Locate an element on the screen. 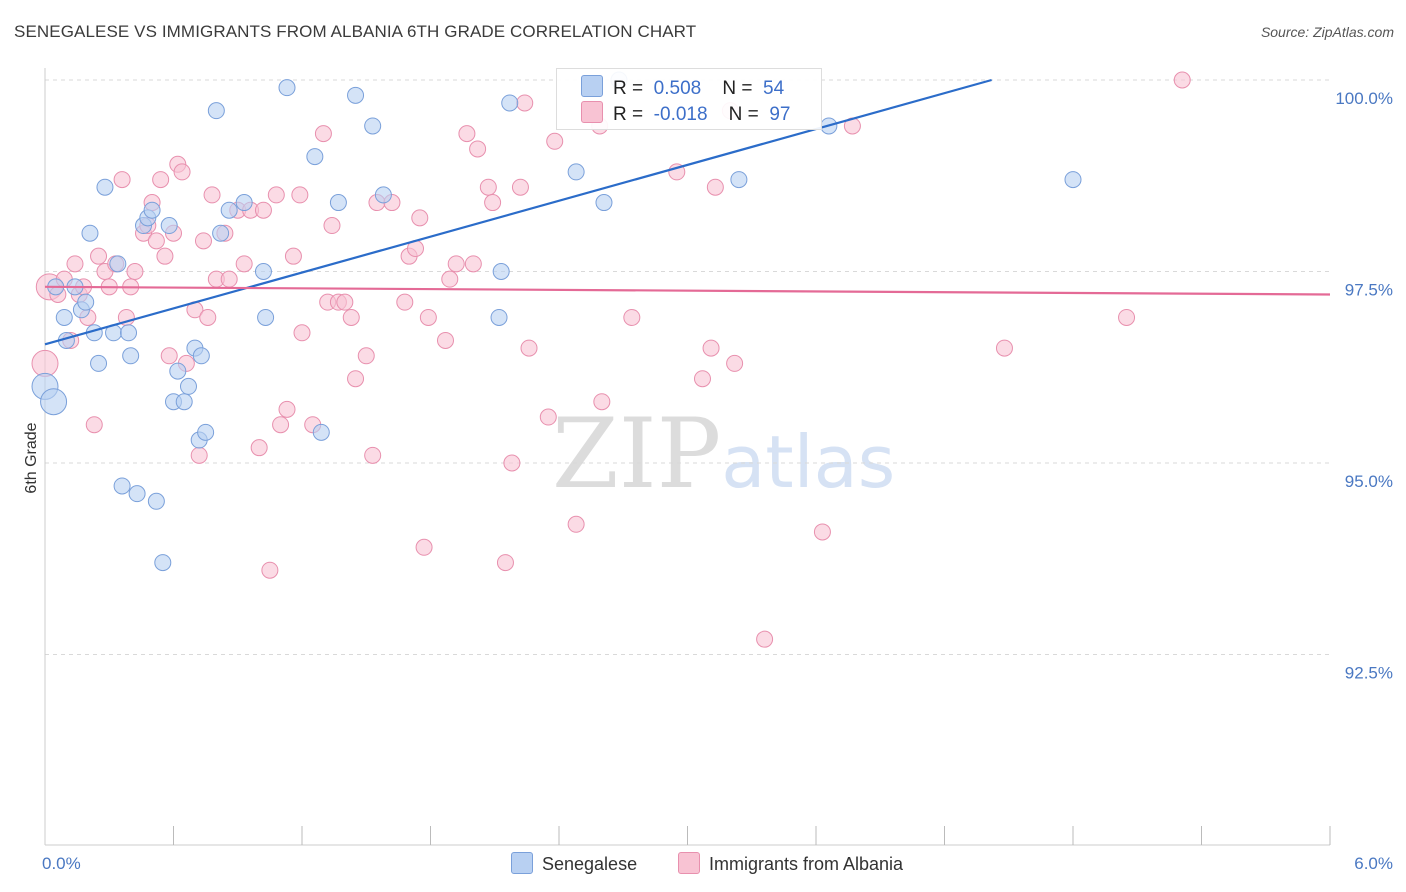  senegalese-swatch is located at coordinates (522, 863).